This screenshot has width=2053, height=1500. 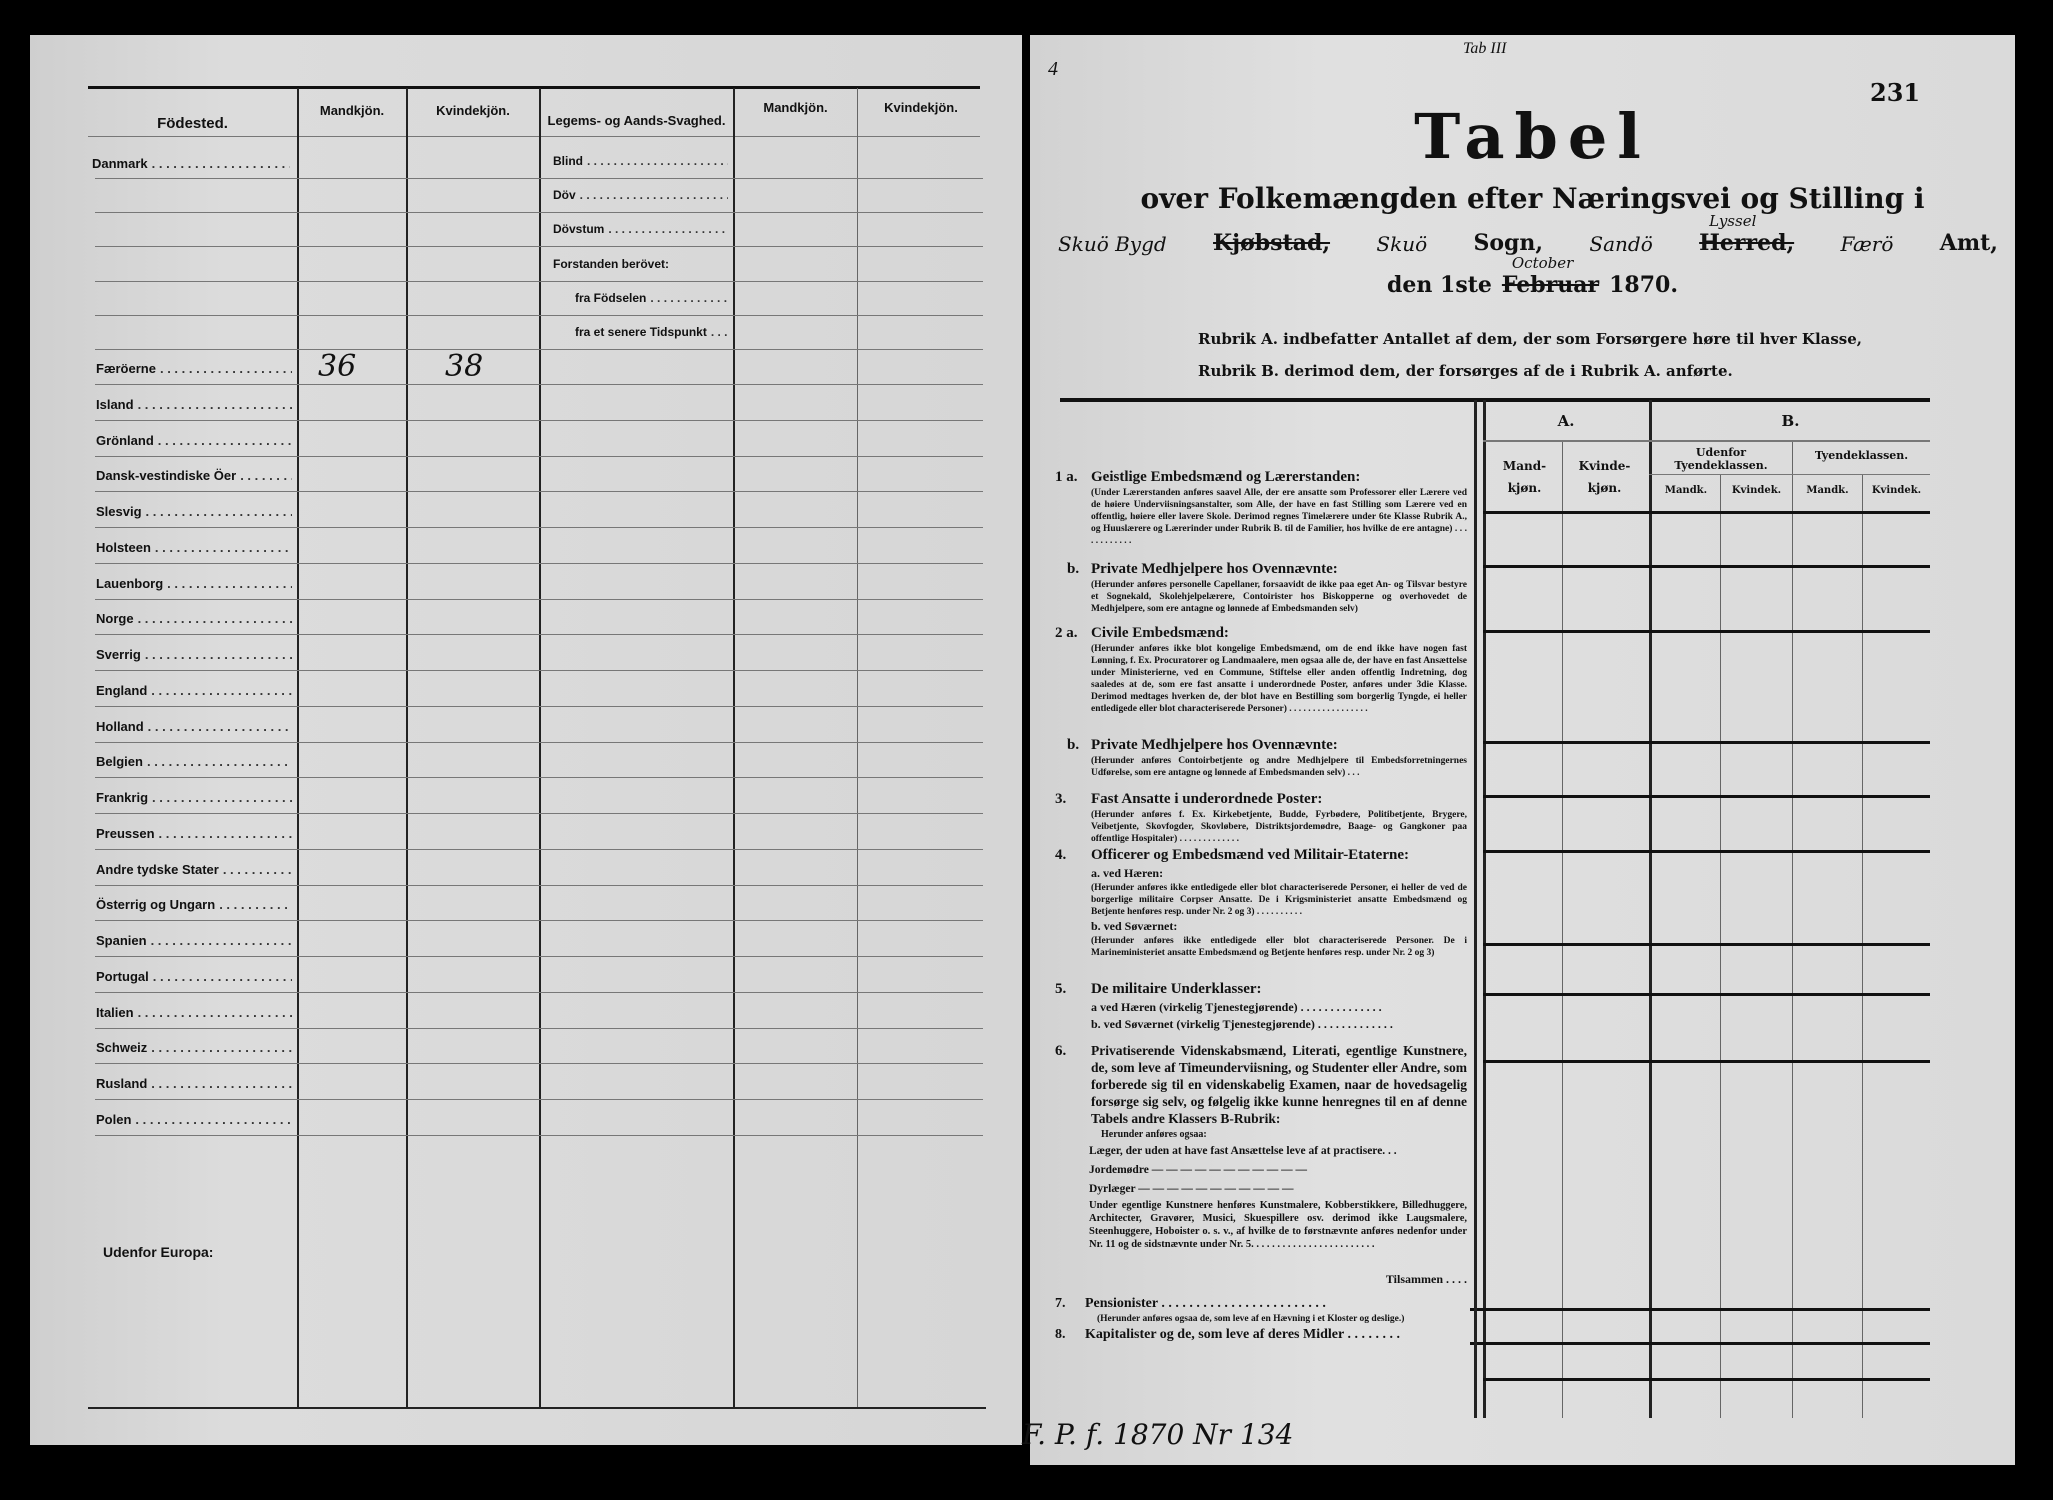 What do you see at coordinates (1566, 421) in the screenshot?
I see `col-a-header: A.` at bounding box center [1566, 421].